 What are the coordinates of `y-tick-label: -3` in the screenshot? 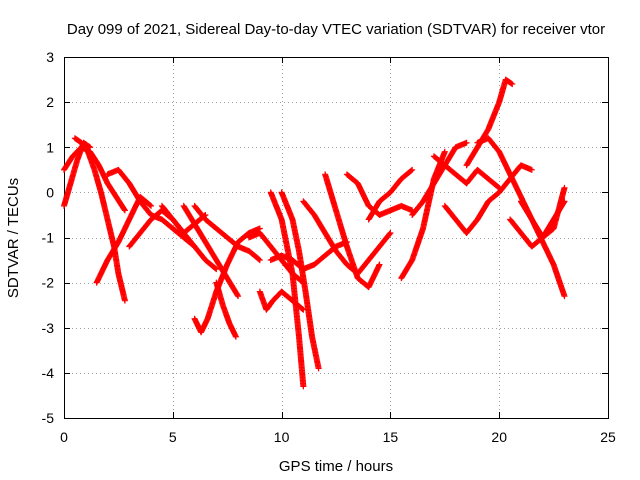 It's located at (48, 328).